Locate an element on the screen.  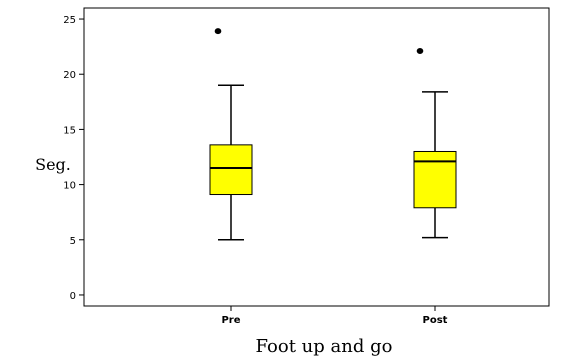
y-tick-label: 15 is located at coordinates (69, 130).